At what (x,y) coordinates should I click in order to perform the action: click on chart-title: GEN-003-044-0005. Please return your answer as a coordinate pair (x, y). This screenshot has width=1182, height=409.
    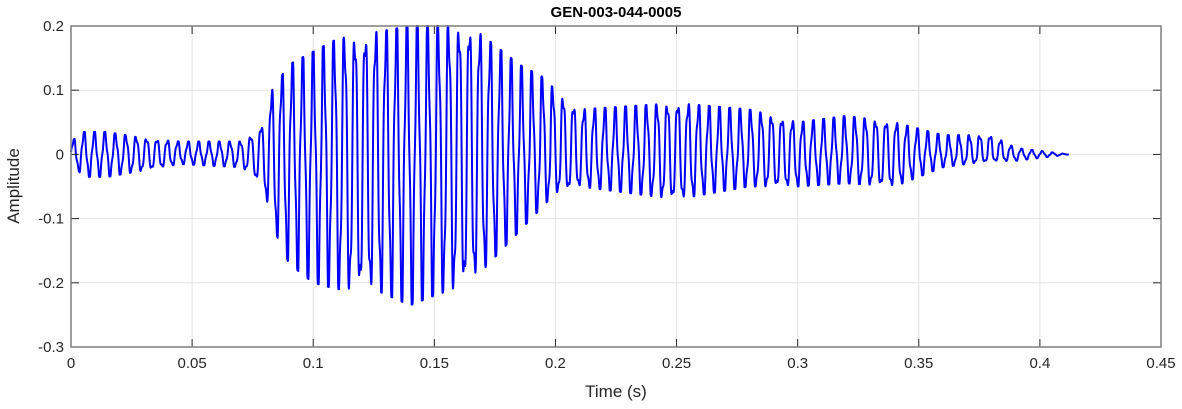
    Looking at the image, I should click on (616, 12).